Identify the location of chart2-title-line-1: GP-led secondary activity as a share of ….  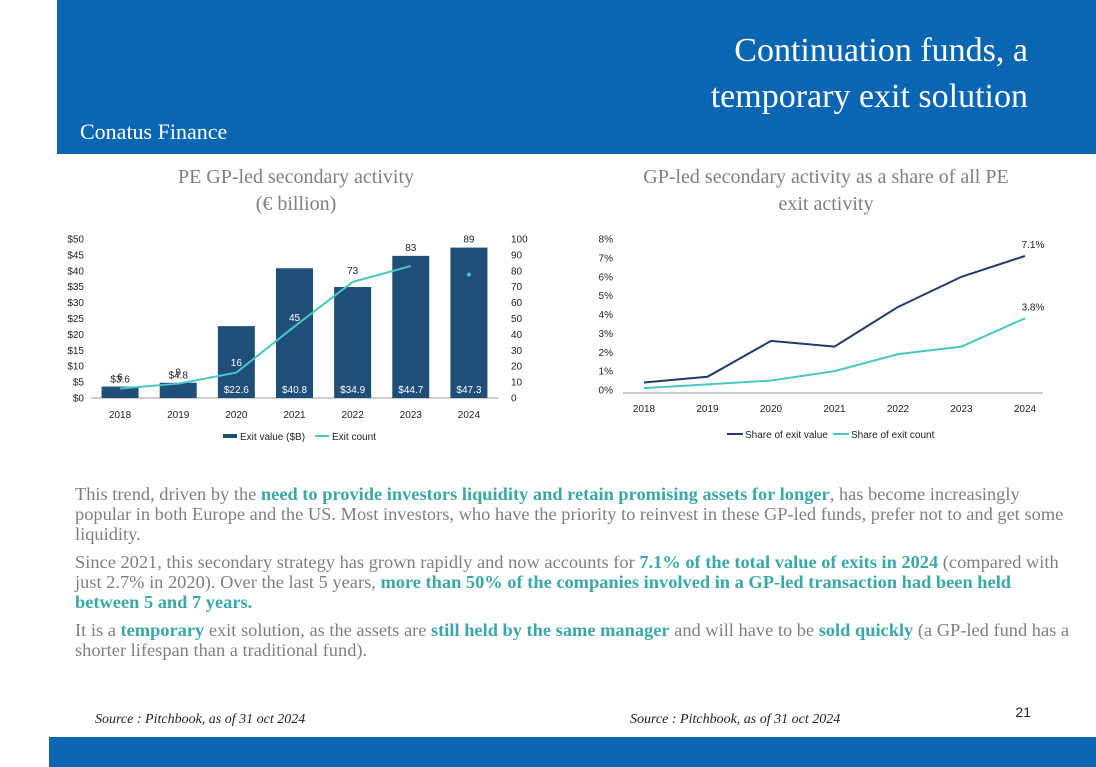
(826, 177).